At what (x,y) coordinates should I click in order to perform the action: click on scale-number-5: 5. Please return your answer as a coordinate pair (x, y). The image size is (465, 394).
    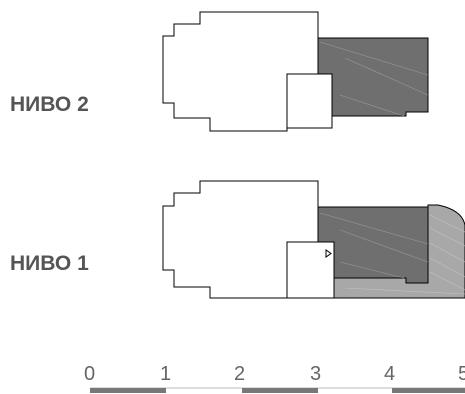
    Looking at the image, I should click on (461, 374).